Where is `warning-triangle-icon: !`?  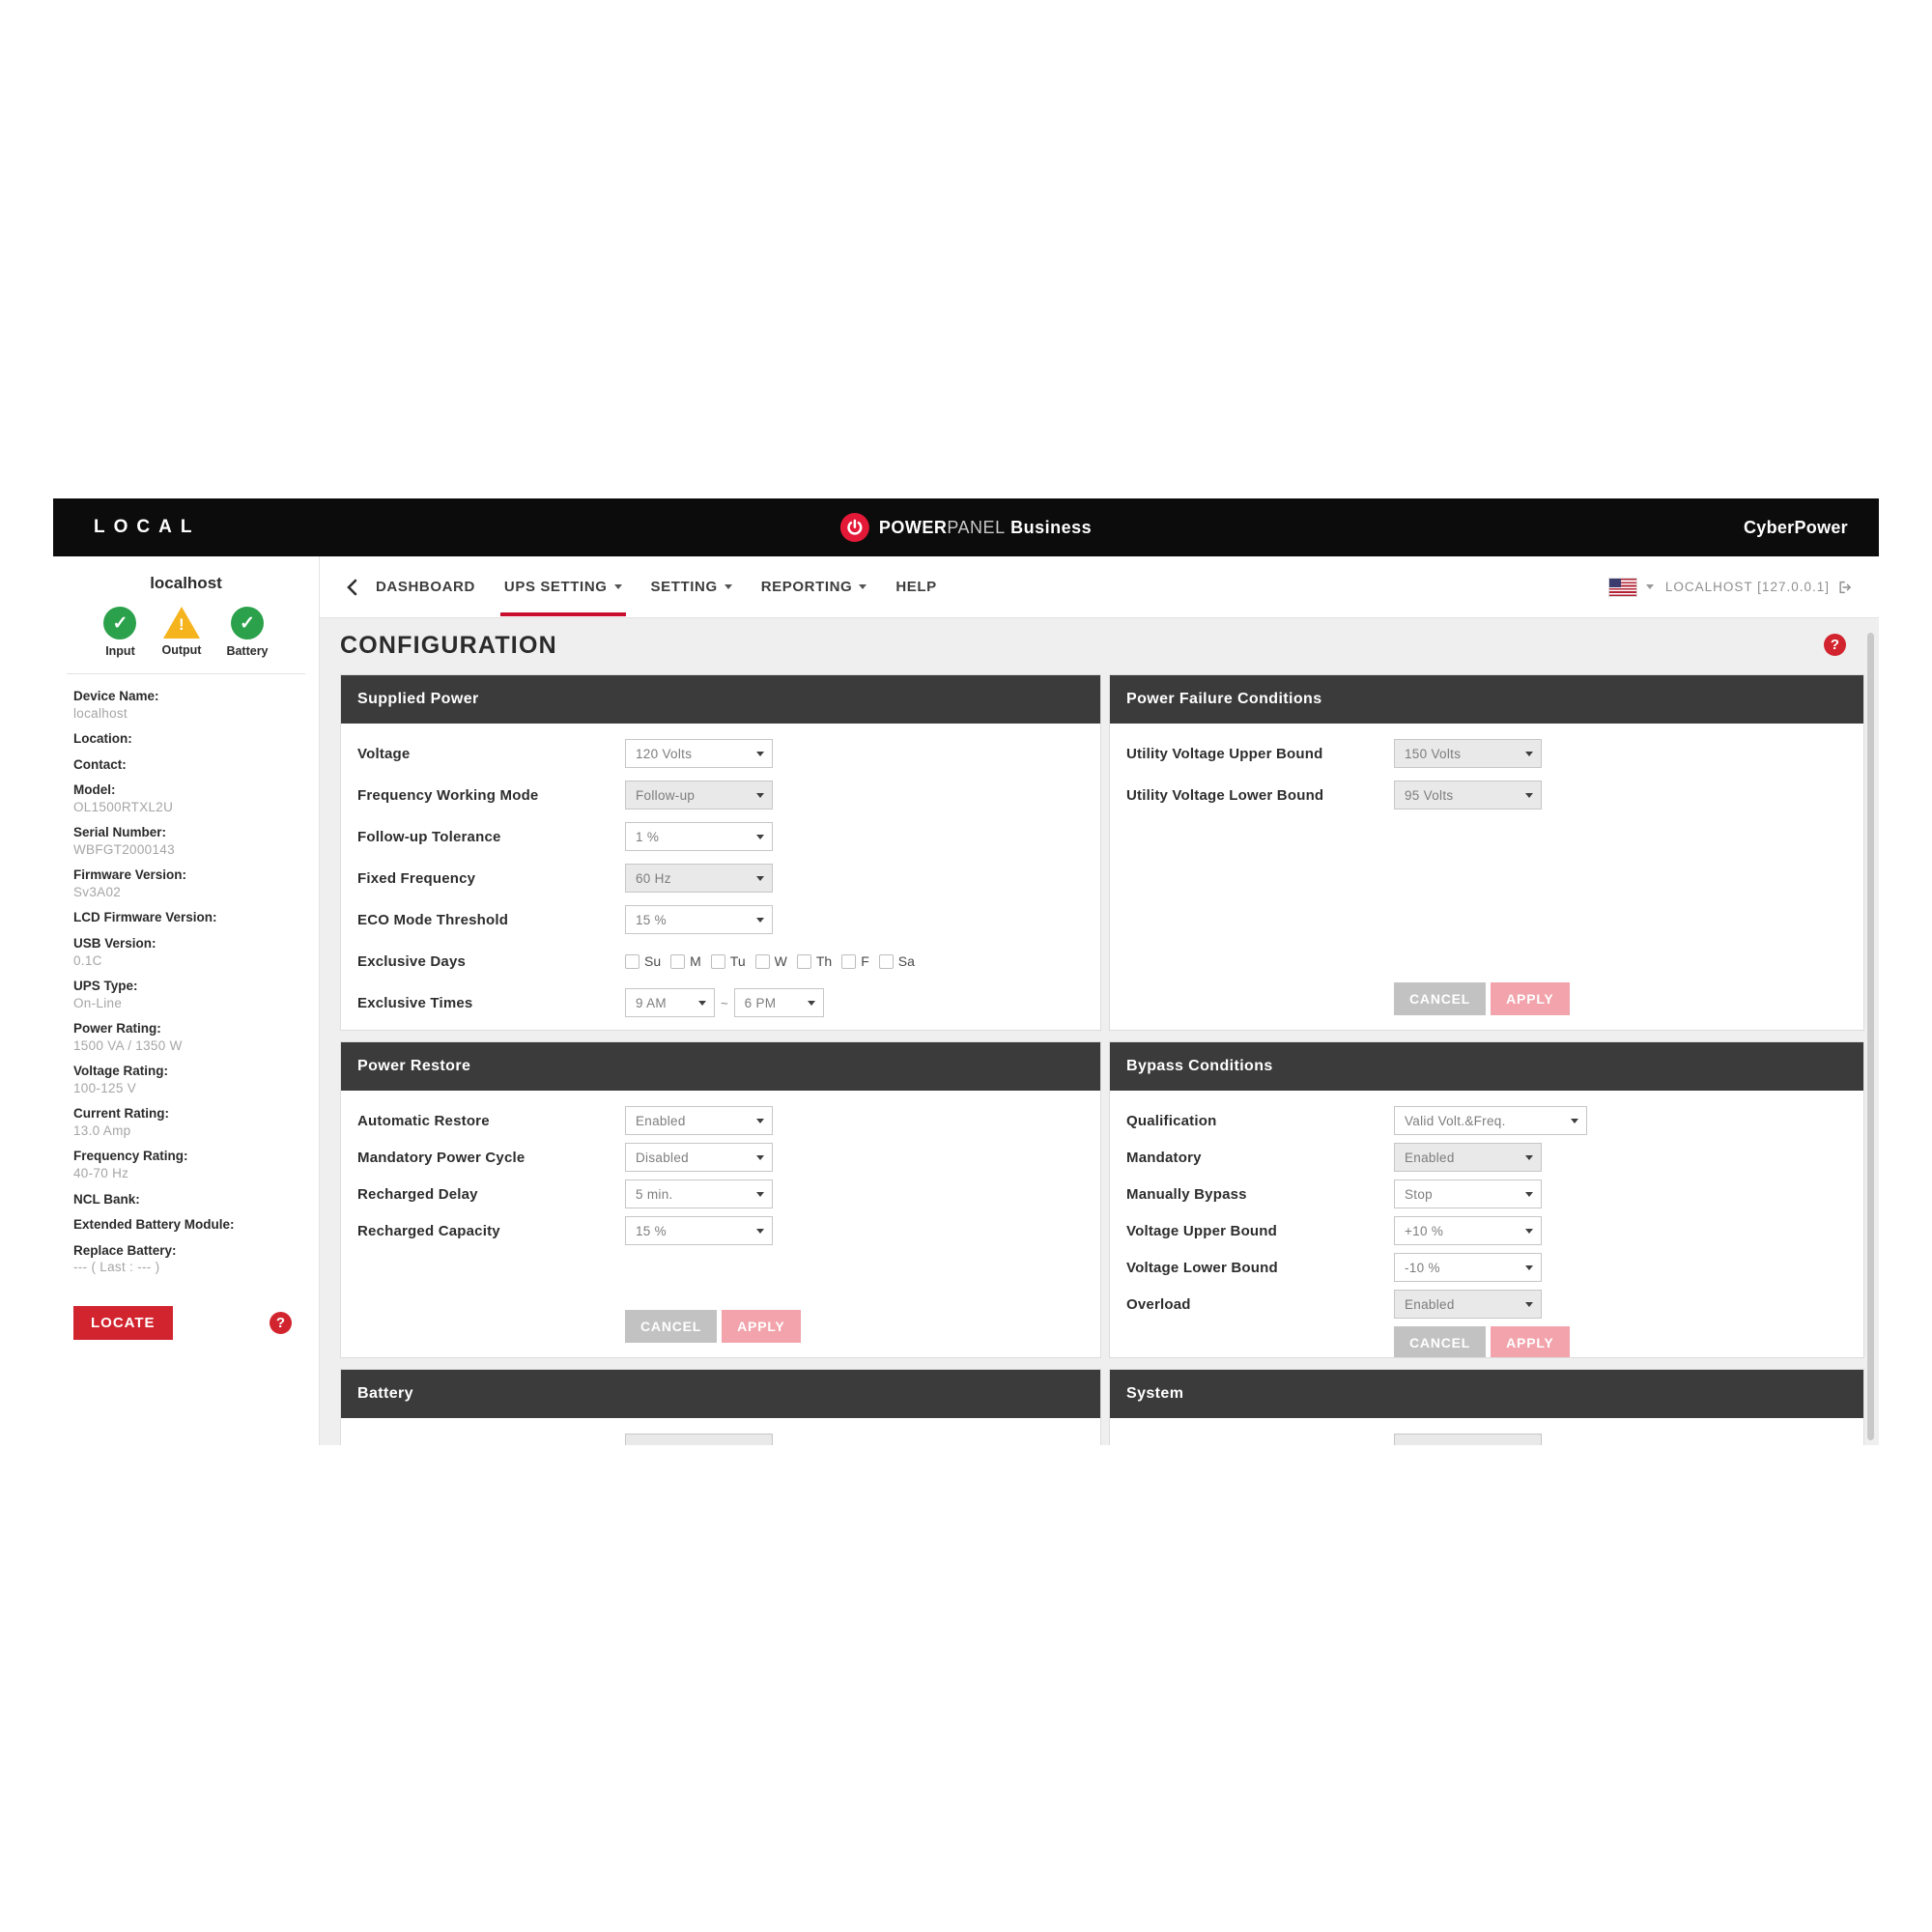
warning-triangle-icon: ! is located at coordinates (181, 623).